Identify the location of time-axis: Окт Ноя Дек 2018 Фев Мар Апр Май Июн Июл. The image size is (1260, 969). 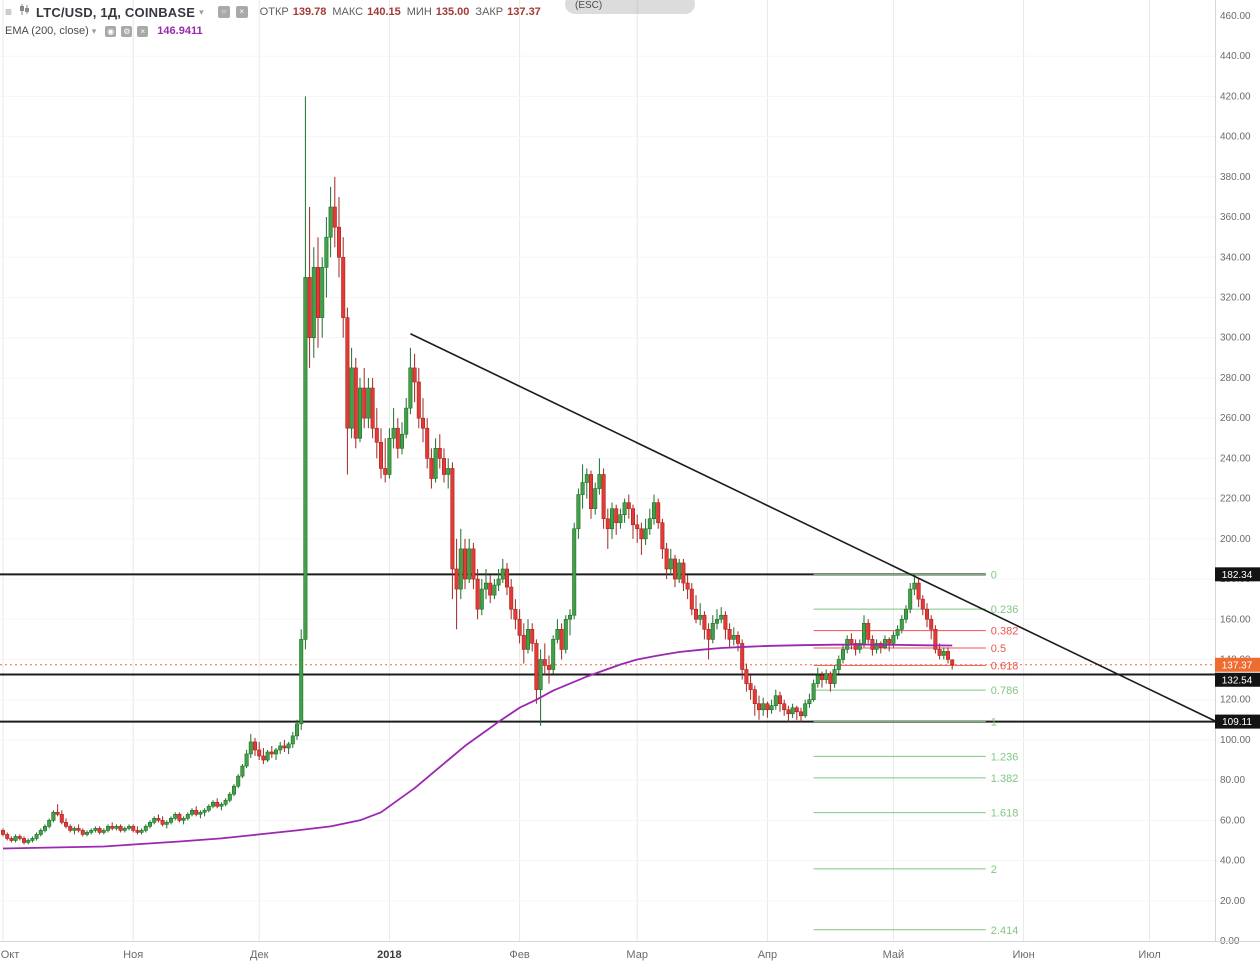
(630, 951).